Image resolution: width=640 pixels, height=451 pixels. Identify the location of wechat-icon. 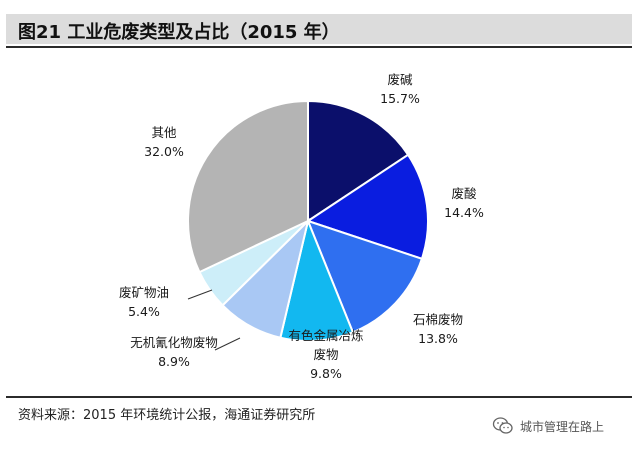
(502, 425).